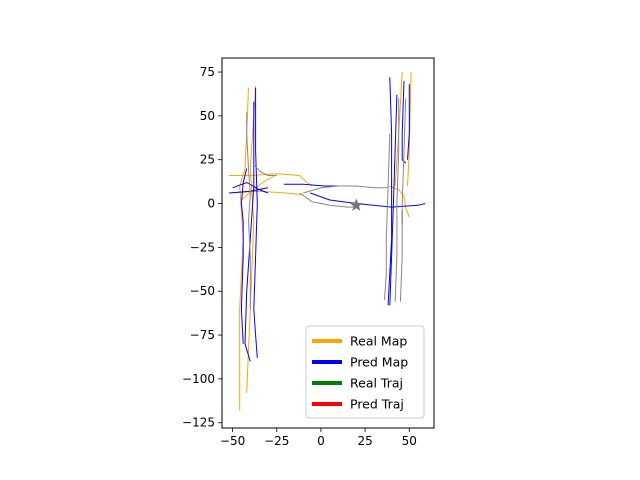 Image resolution: width=640 pixels, height=480 pixels. I want to click on y-tick-label: 50, so click(207, 116).